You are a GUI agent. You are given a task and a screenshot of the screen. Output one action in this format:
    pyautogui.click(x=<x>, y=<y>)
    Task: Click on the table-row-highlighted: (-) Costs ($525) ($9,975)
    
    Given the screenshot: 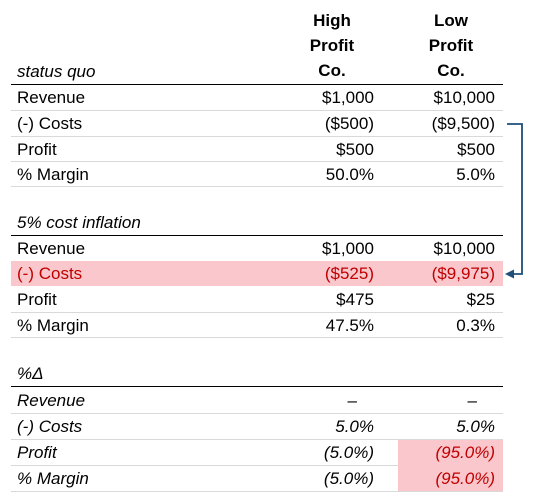 What is the action you would take?
    pyautogui.click(x=257, y=273)
    